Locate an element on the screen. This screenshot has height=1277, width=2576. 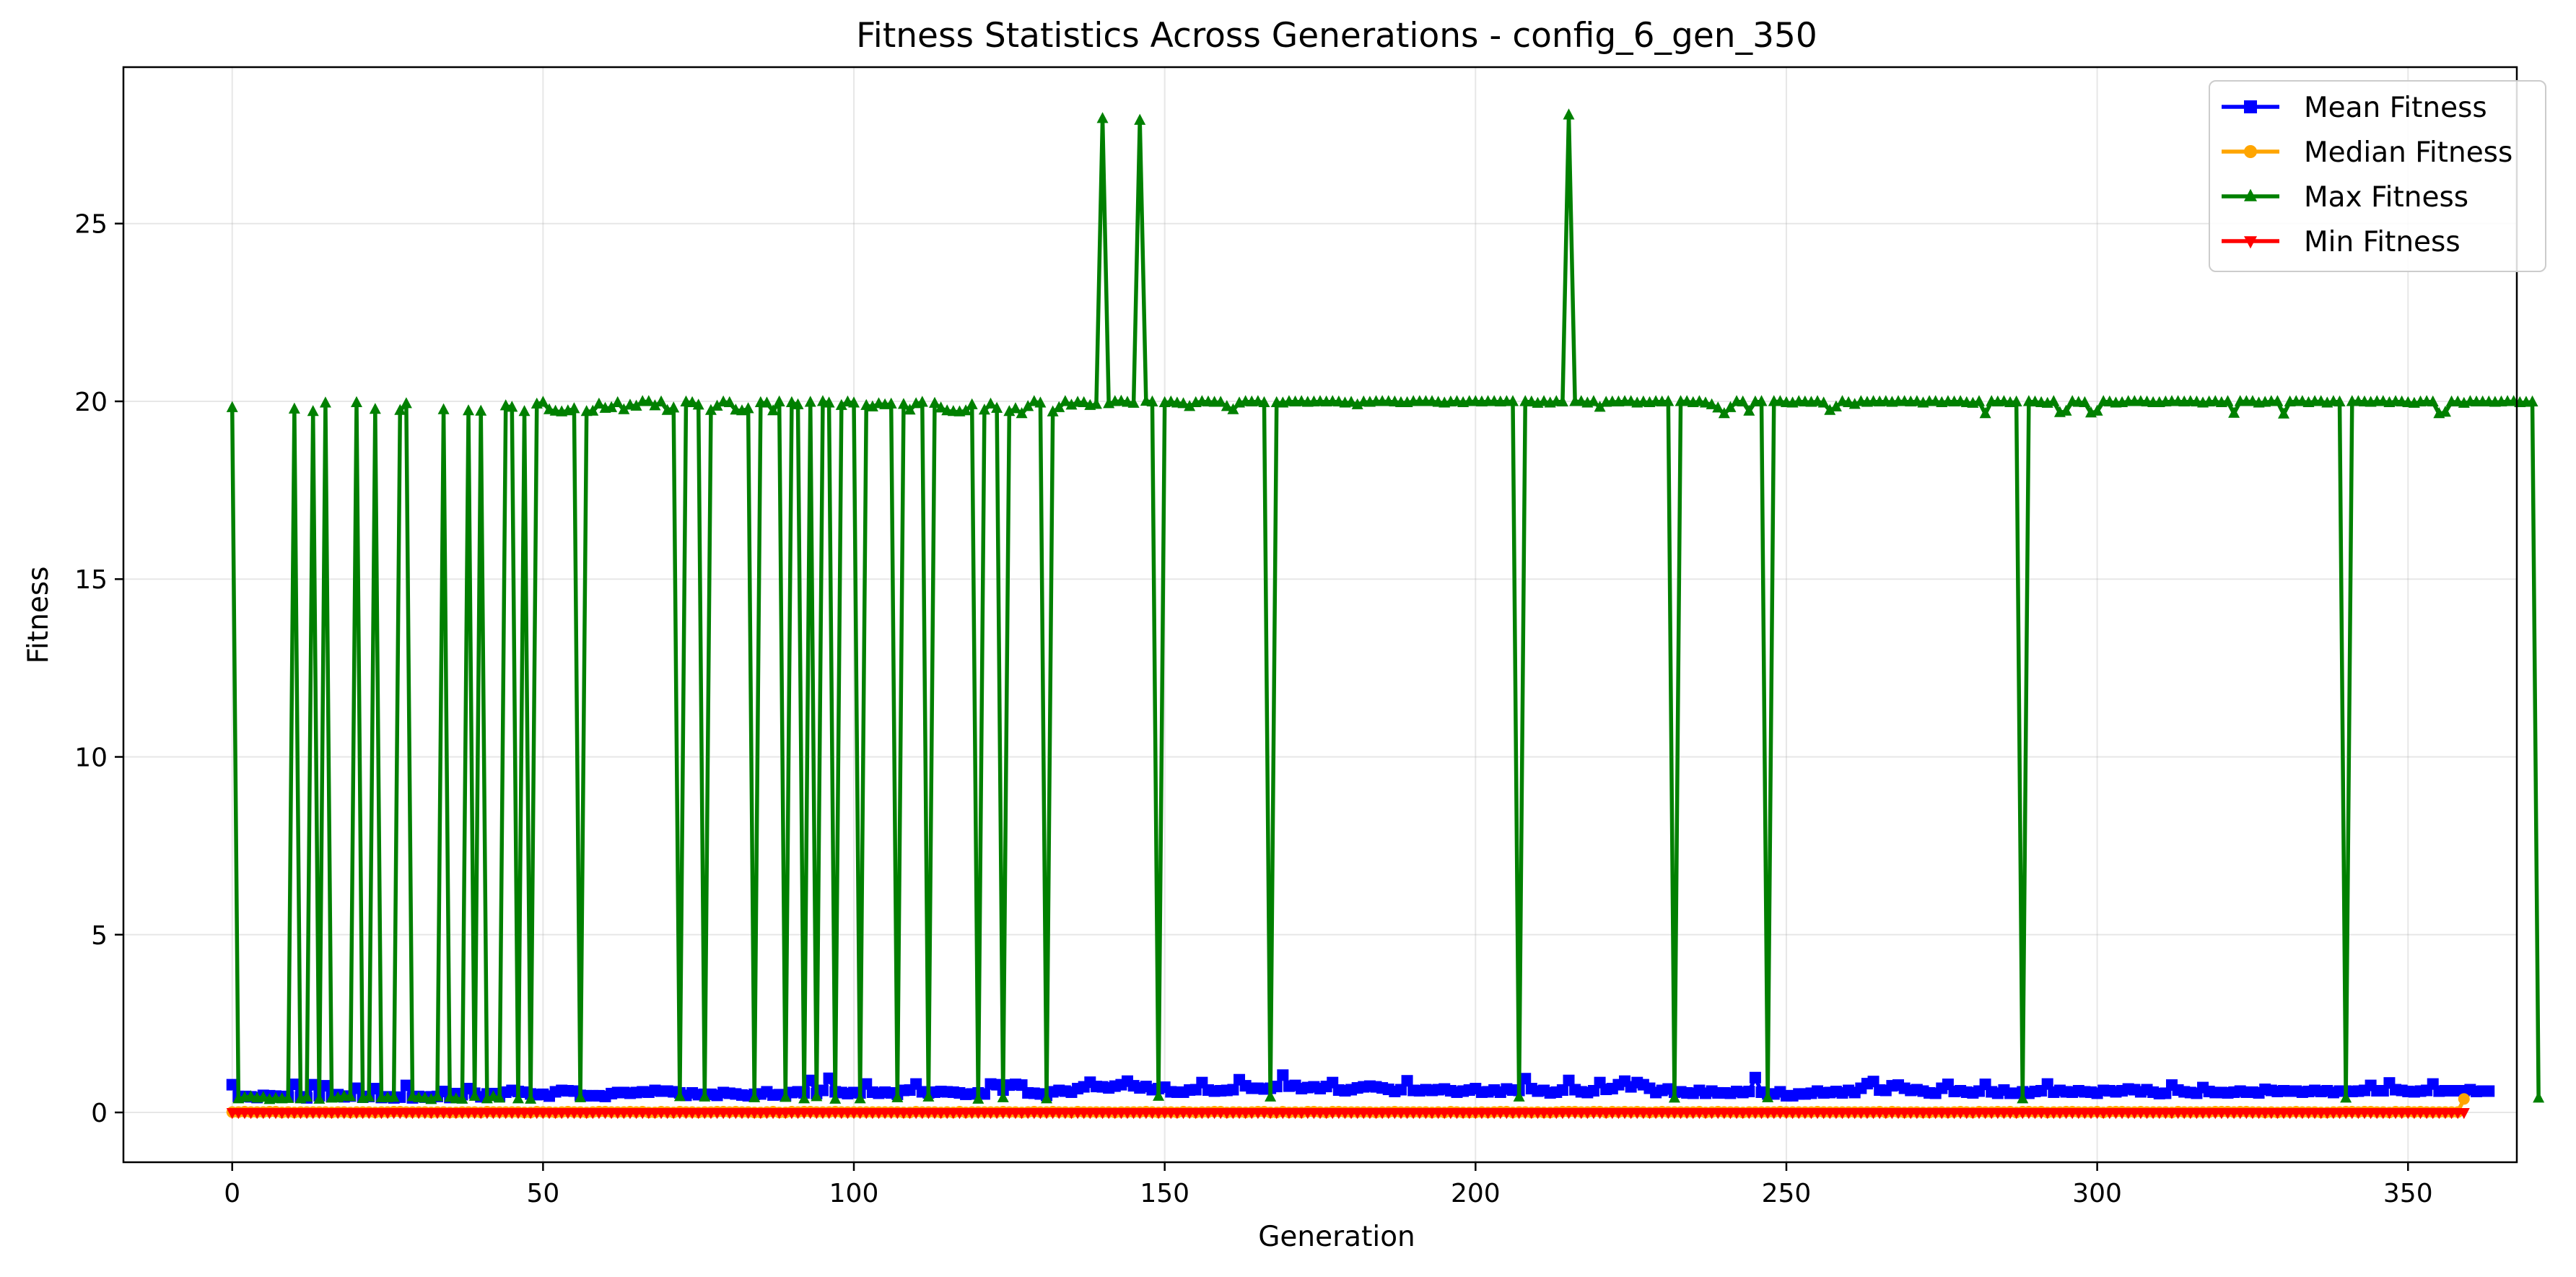
y-tick-label: 10 is located at coordinates (91, 758).